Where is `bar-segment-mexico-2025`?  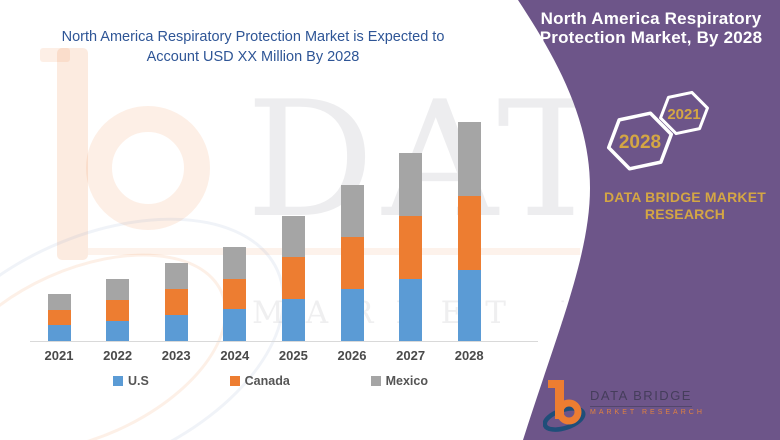 bar-segment-mexico-2025 is located at coordinates (293, 236).